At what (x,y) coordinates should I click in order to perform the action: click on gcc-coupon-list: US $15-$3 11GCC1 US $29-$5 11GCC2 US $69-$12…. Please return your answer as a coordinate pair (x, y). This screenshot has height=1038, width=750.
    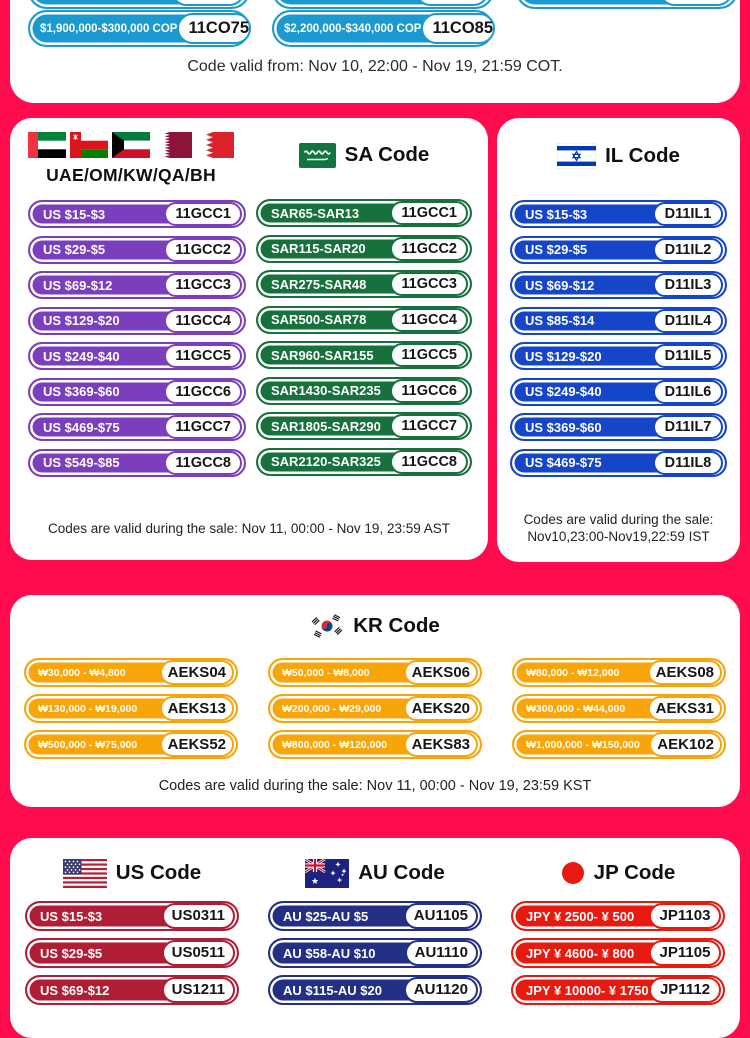
    Looking at the image, I should click on (137, 338).